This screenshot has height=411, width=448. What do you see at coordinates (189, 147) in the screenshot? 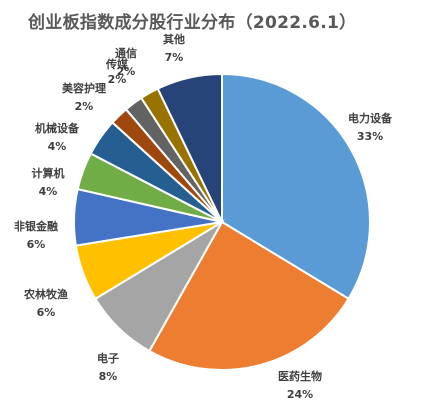
I see `pie-slice` at bounding box center [189, 147].